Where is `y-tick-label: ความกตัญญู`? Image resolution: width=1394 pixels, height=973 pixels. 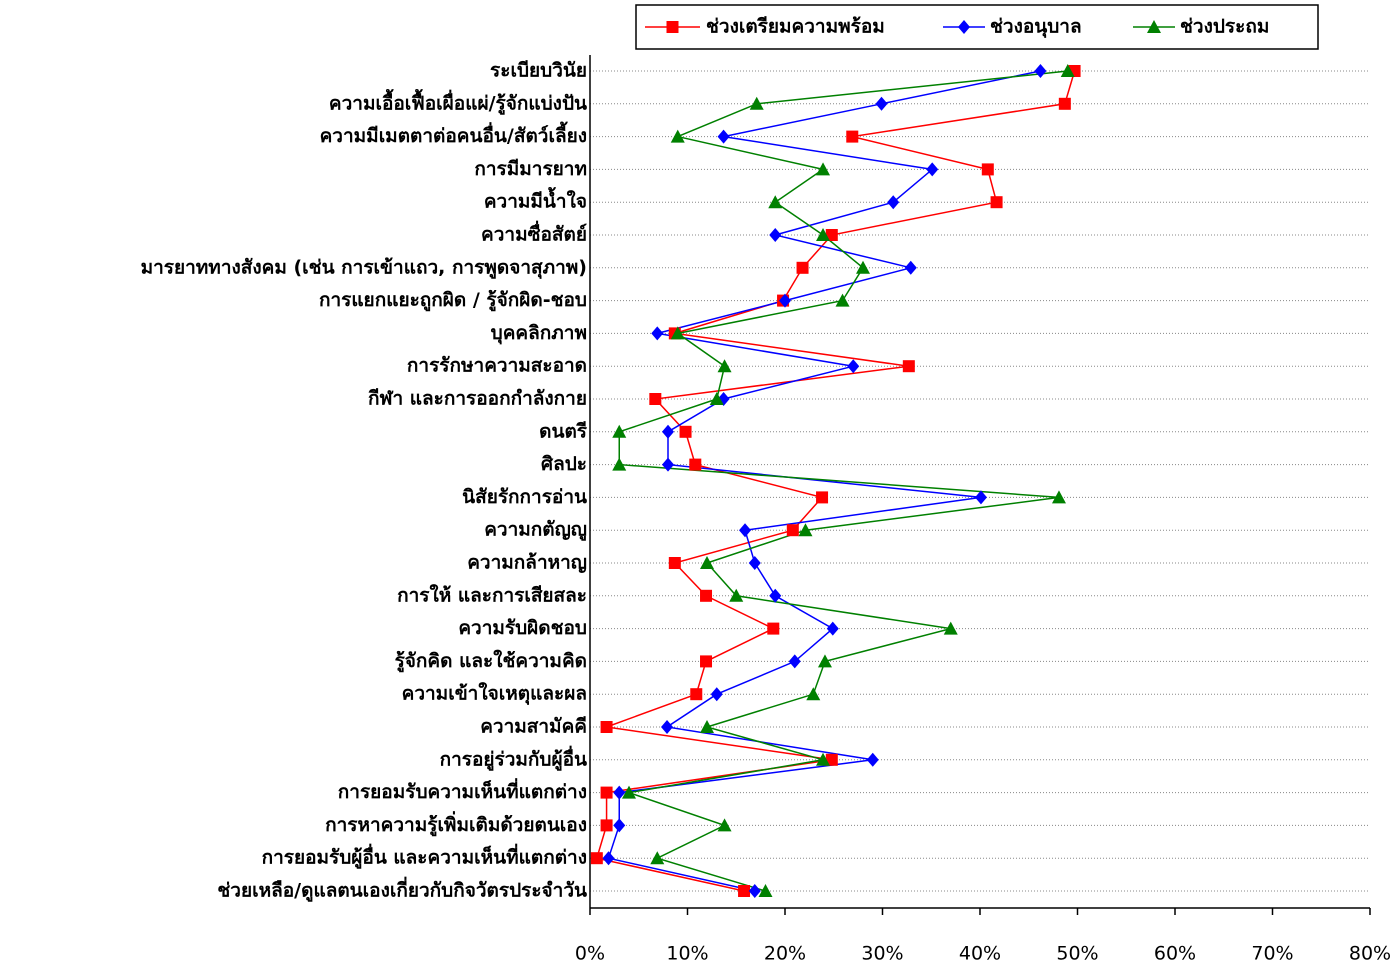
y-tick-label: ความกตัญญู is located at coordinates (535, 530).